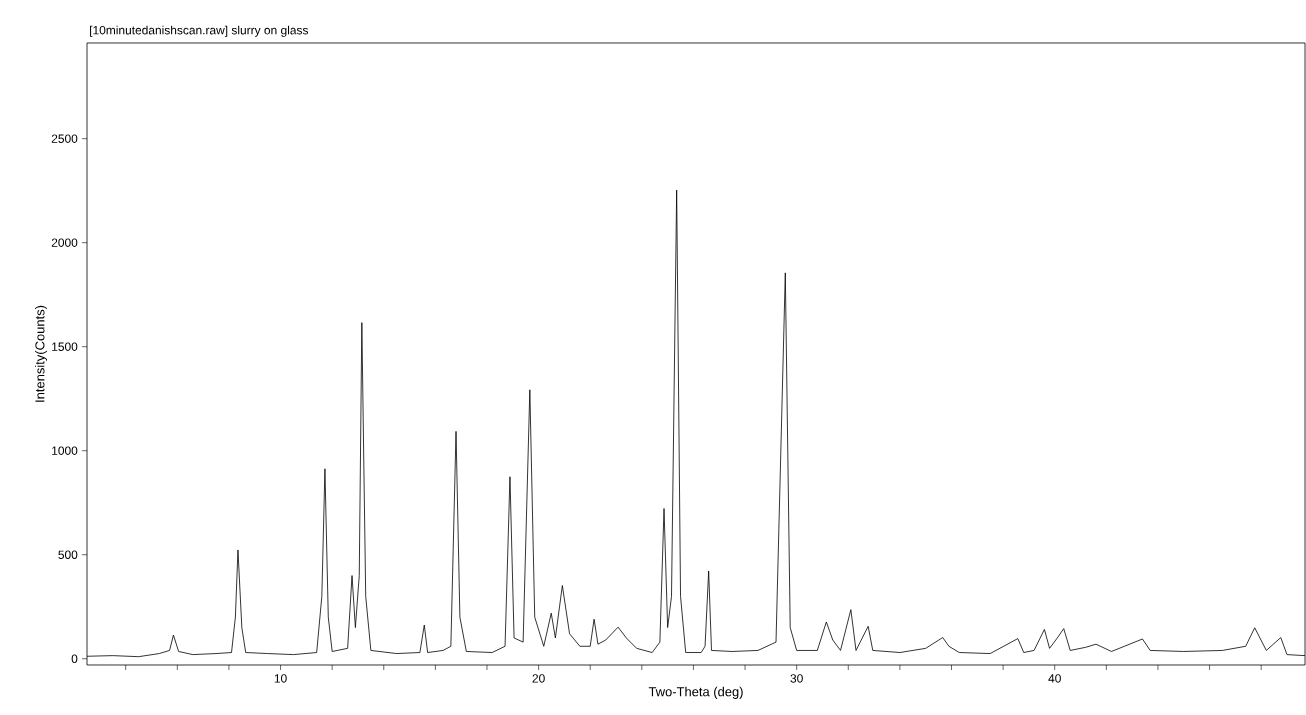 This screenshot has width=1306, height=715. What do you see at coordinates (1054, 678) in the screenshot?
I see `x-tick-label: 40` at bounding box center [1054, 678].